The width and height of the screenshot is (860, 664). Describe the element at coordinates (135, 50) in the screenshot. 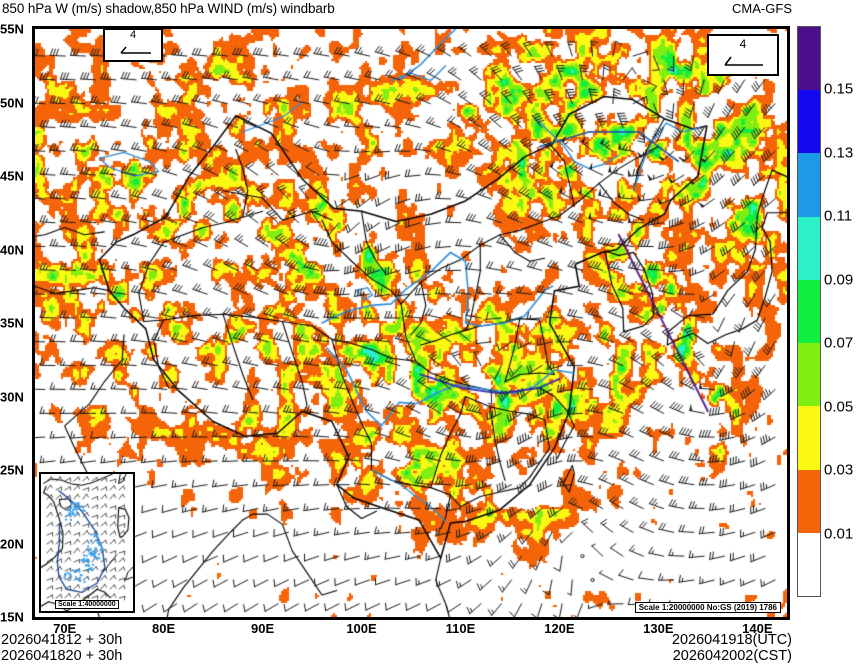

I see `inset-windbarb-icon` at that location.